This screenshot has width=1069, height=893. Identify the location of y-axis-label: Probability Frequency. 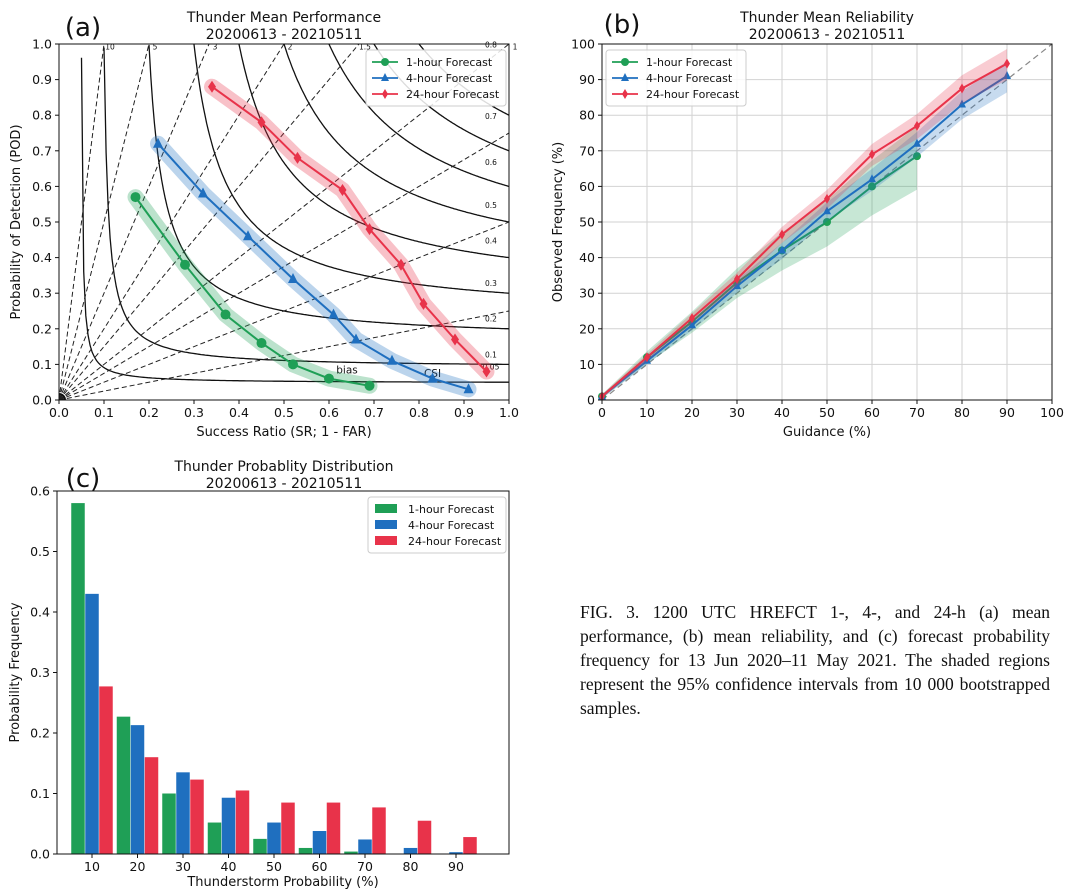
(15, 672).